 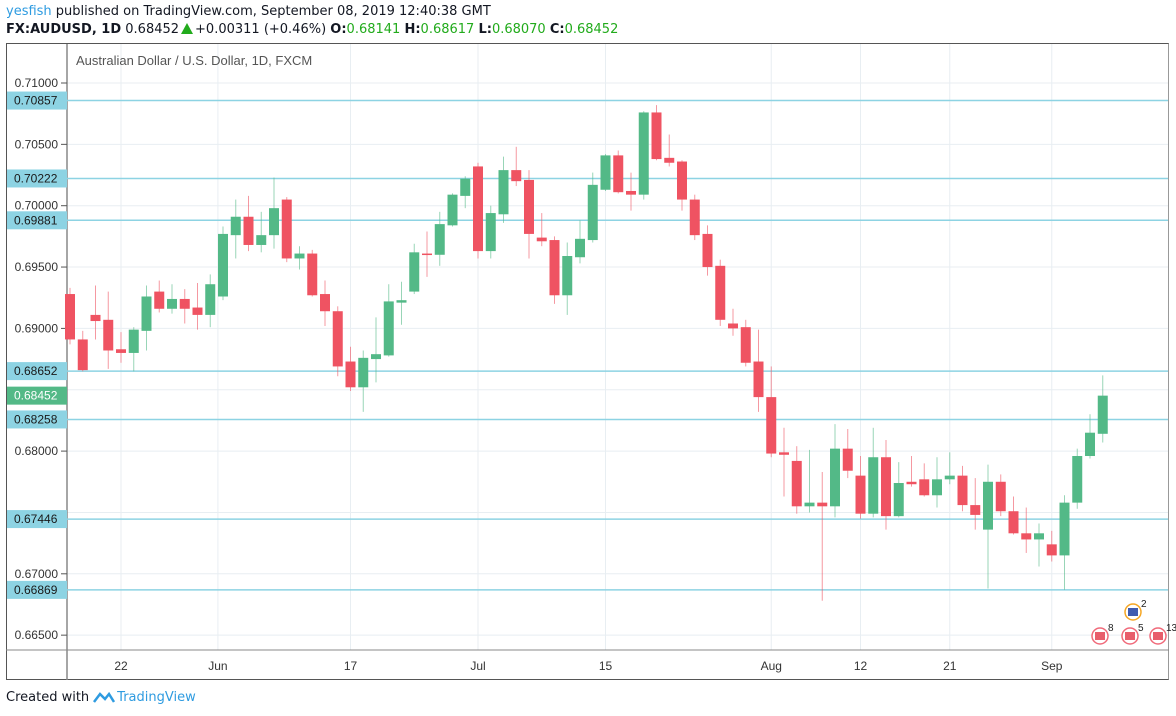 What do you see at coordinates (101, 697) in the screenshot?
I see `footer: Created with TradingView` at bounding box center [101, 697].